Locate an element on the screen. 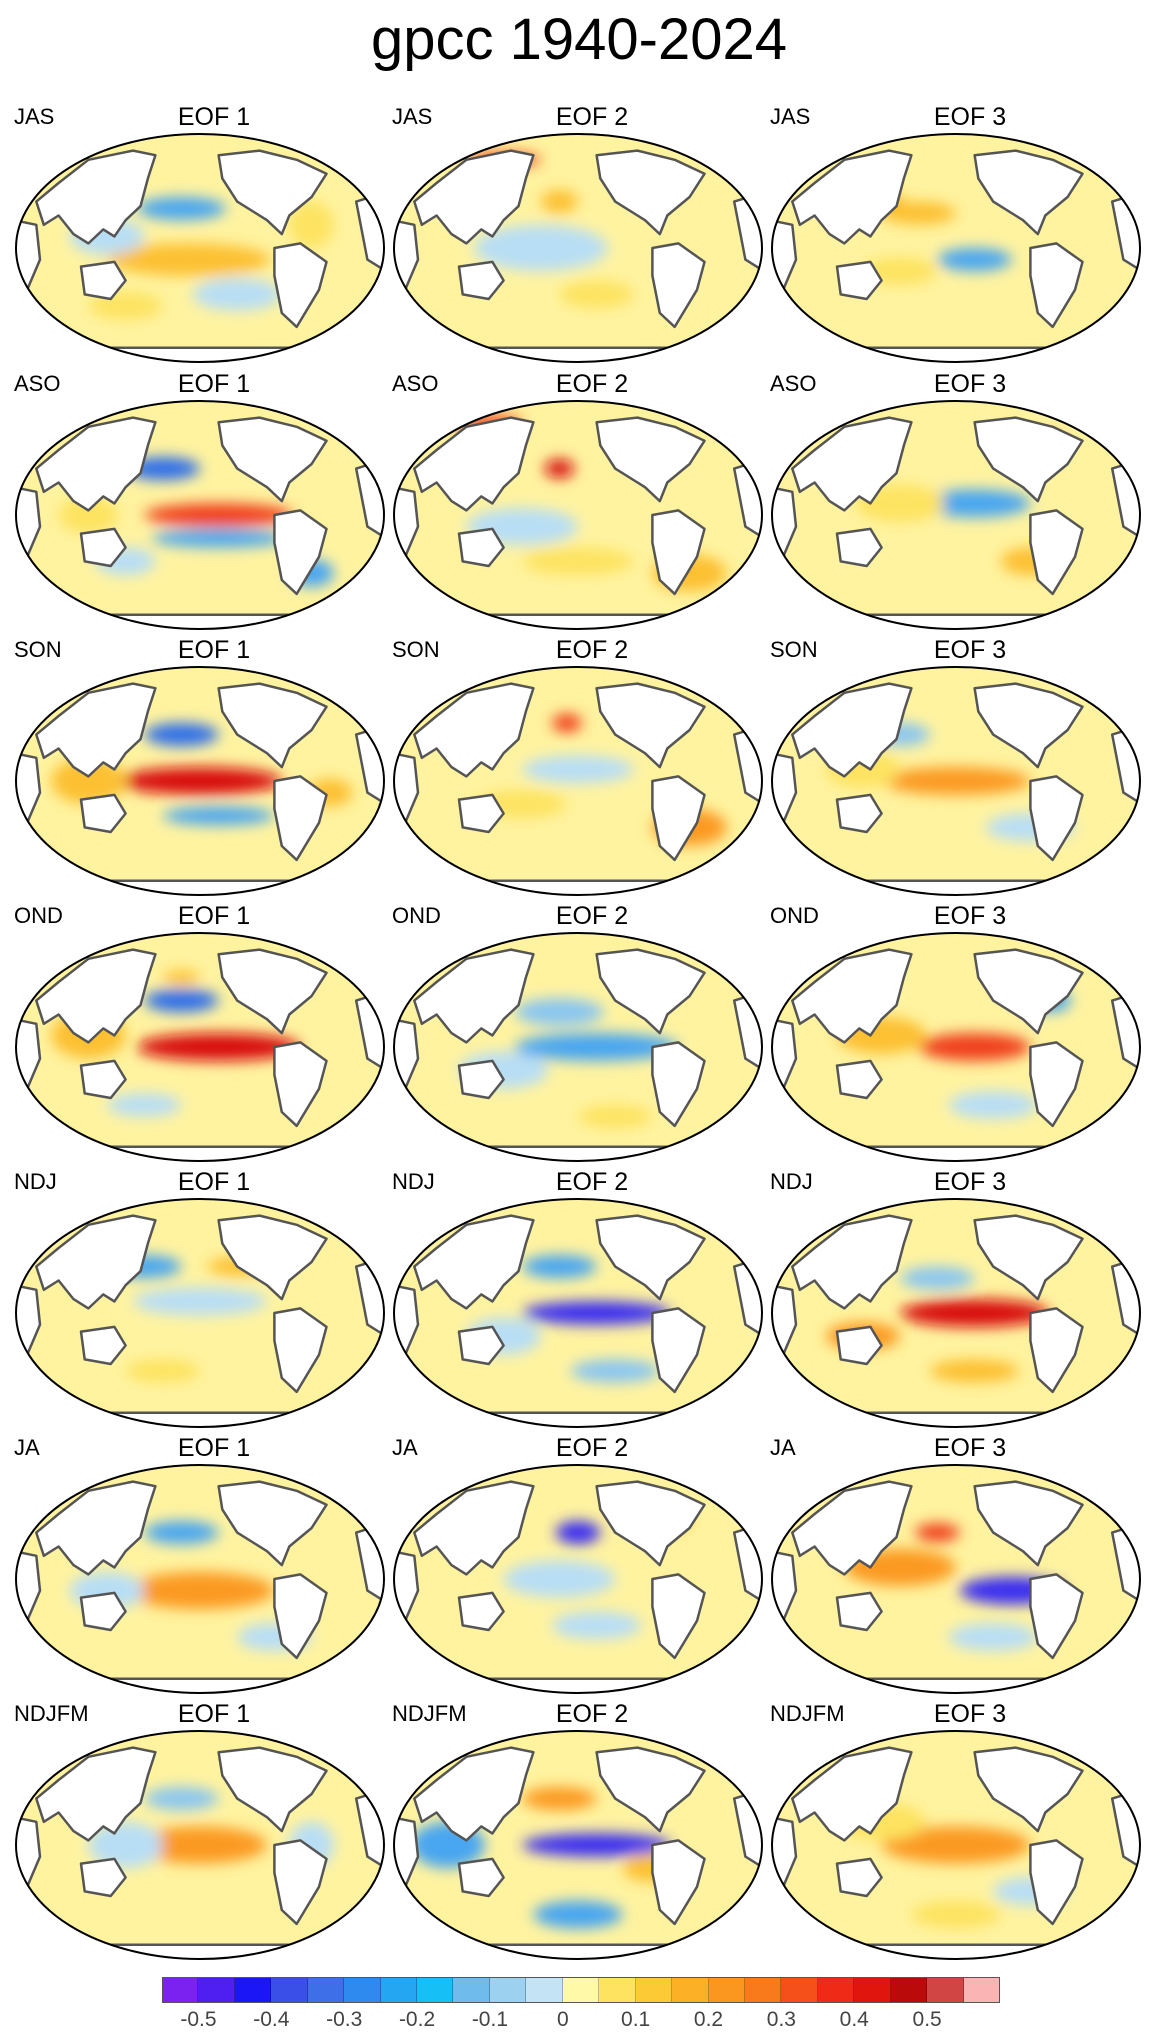 The width and height of the screenshot is (1158, 2043). eof-panel: ASO EOF 1 is located at coordinates (204, 501).